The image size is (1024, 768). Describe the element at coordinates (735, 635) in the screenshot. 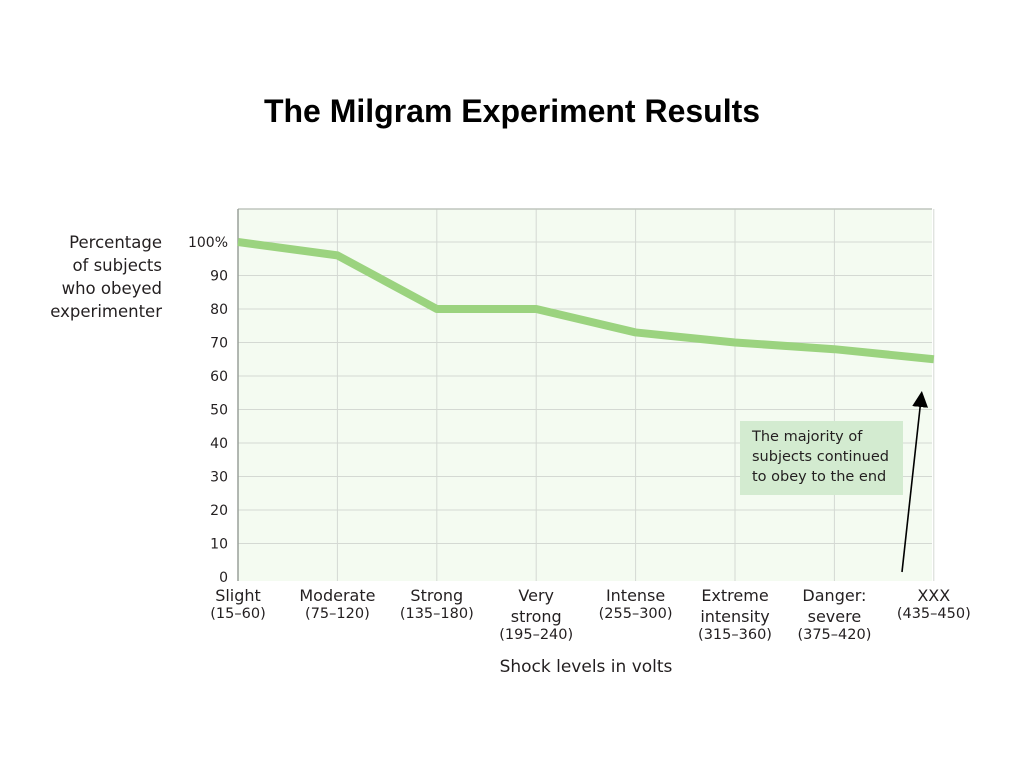

I see `x-category-range: (315–360)` at that location.